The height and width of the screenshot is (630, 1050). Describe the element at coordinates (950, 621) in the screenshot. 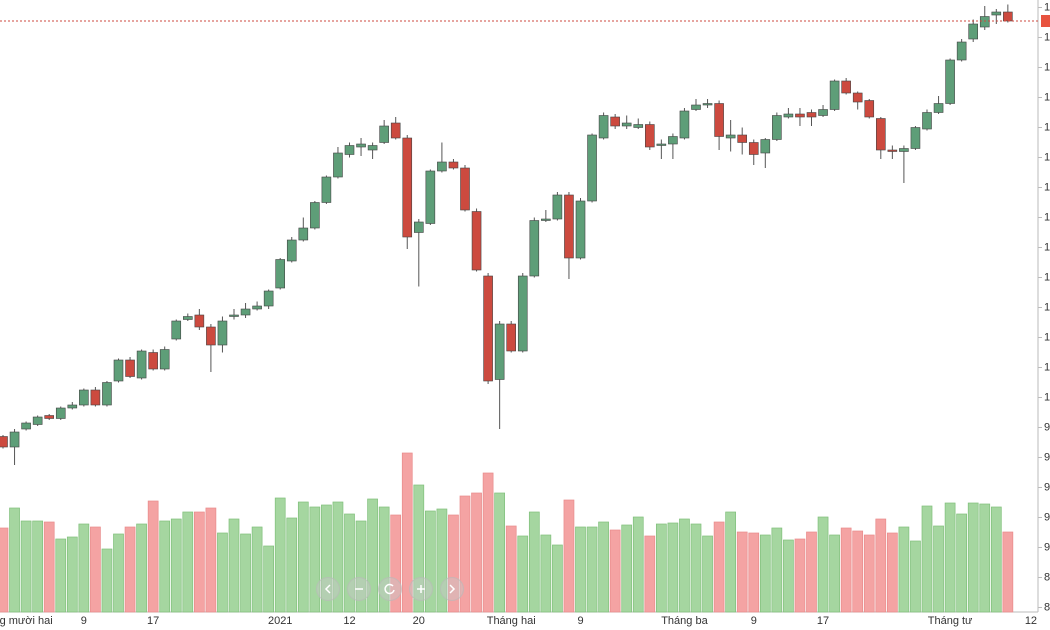

I see `x-tick-label: Tháng tư` at that location.